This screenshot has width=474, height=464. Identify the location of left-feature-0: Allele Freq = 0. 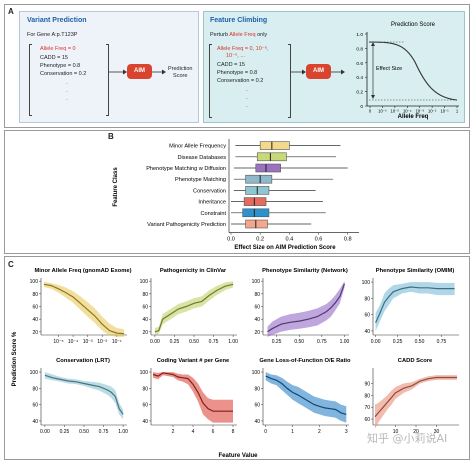
(58, 49).